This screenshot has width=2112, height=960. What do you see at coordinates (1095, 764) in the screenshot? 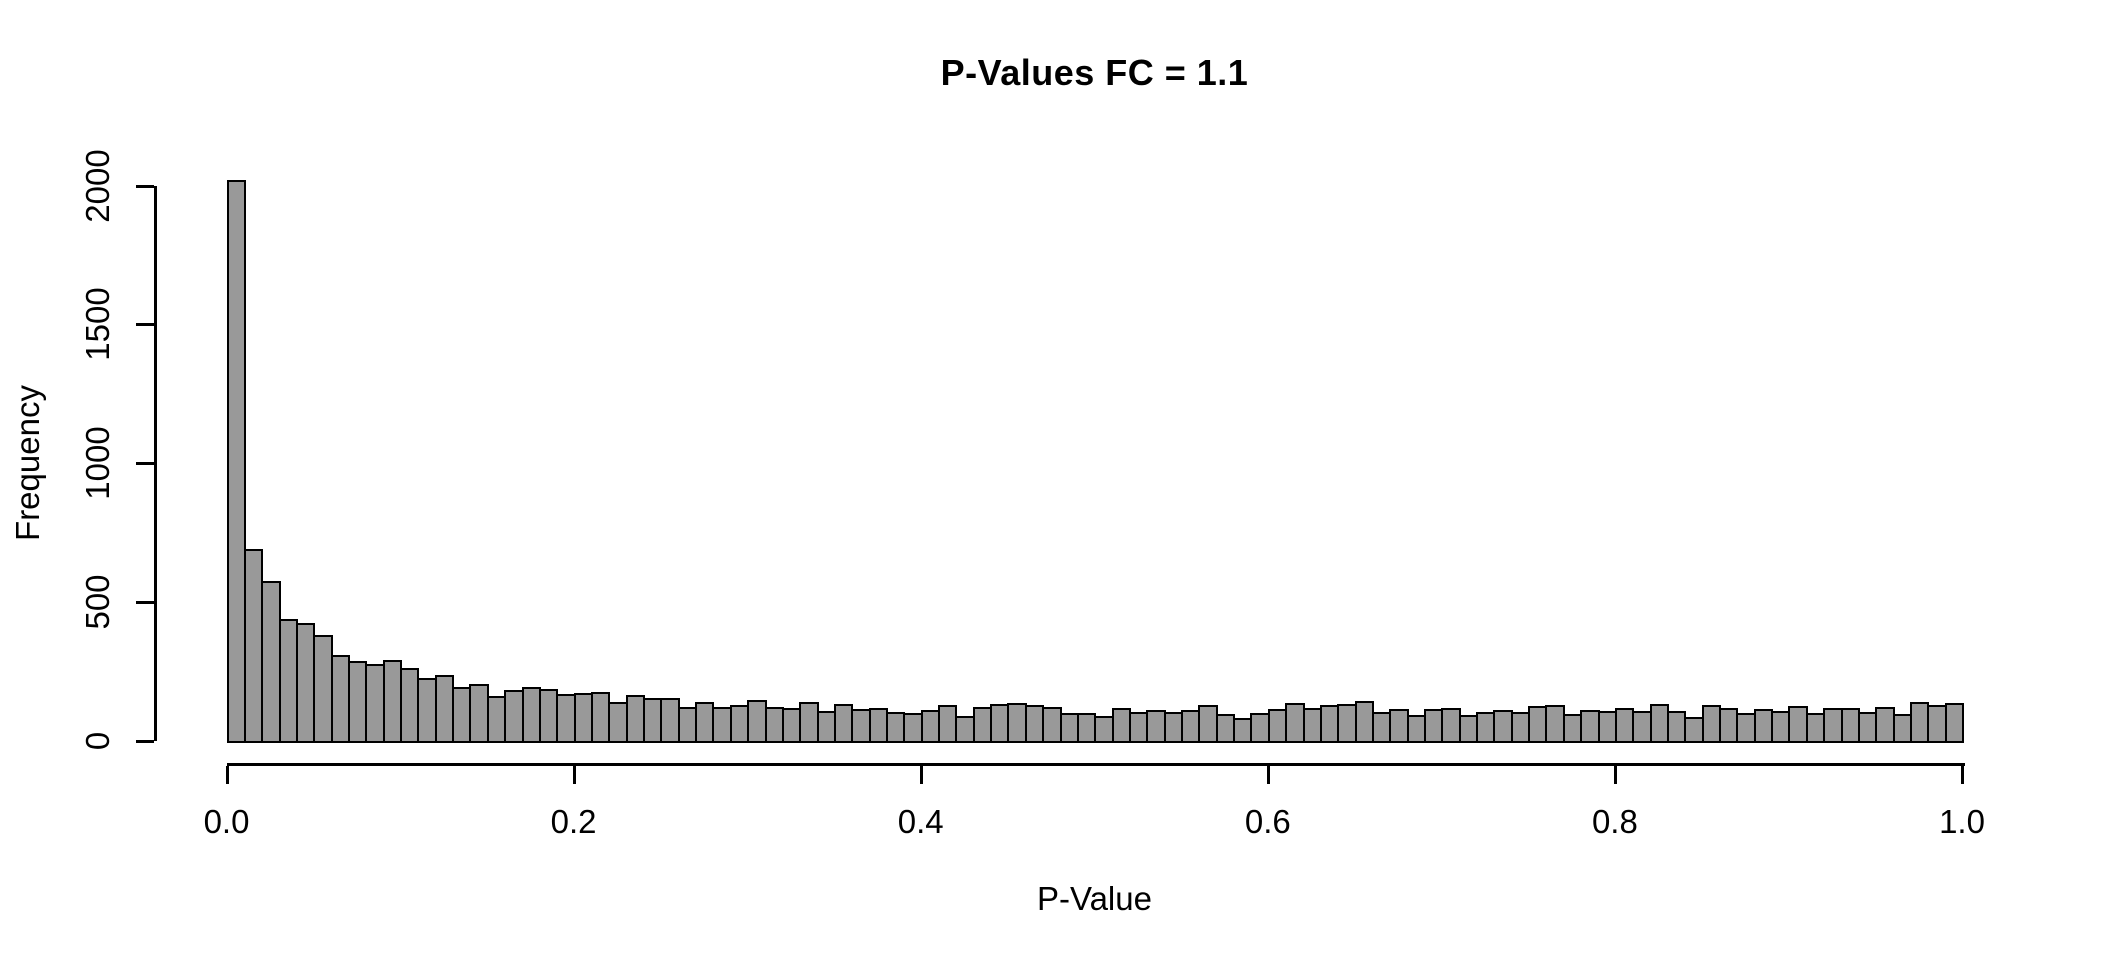
I see `x-axis-line` at bounding box center [1095, 764].